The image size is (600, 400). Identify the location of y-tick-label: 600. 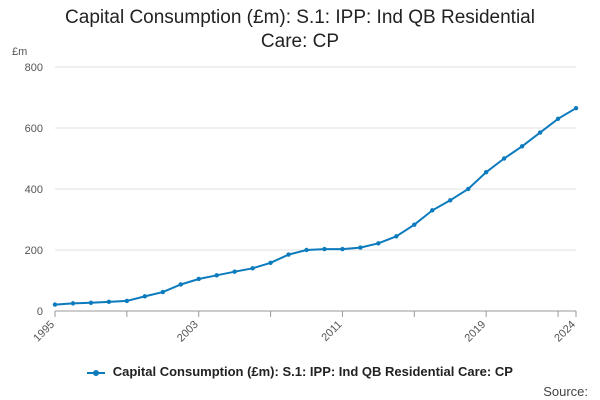
(34, 129).